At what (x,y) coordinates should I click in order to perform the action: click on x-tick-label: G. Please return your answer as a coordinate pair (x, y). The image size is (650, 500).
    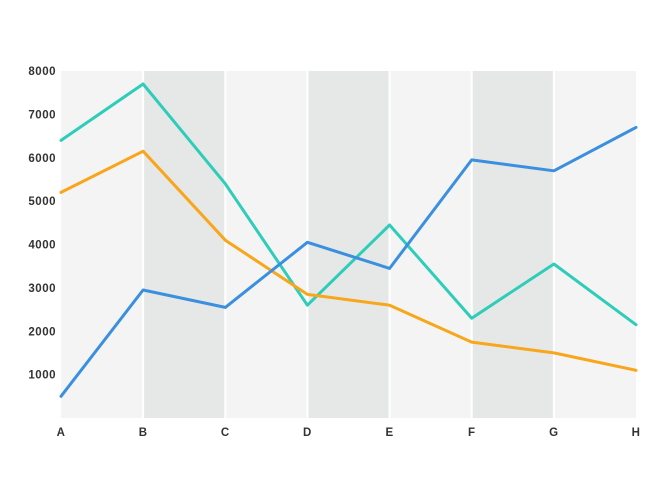
    Looking at the image, I should click on (553, 433).